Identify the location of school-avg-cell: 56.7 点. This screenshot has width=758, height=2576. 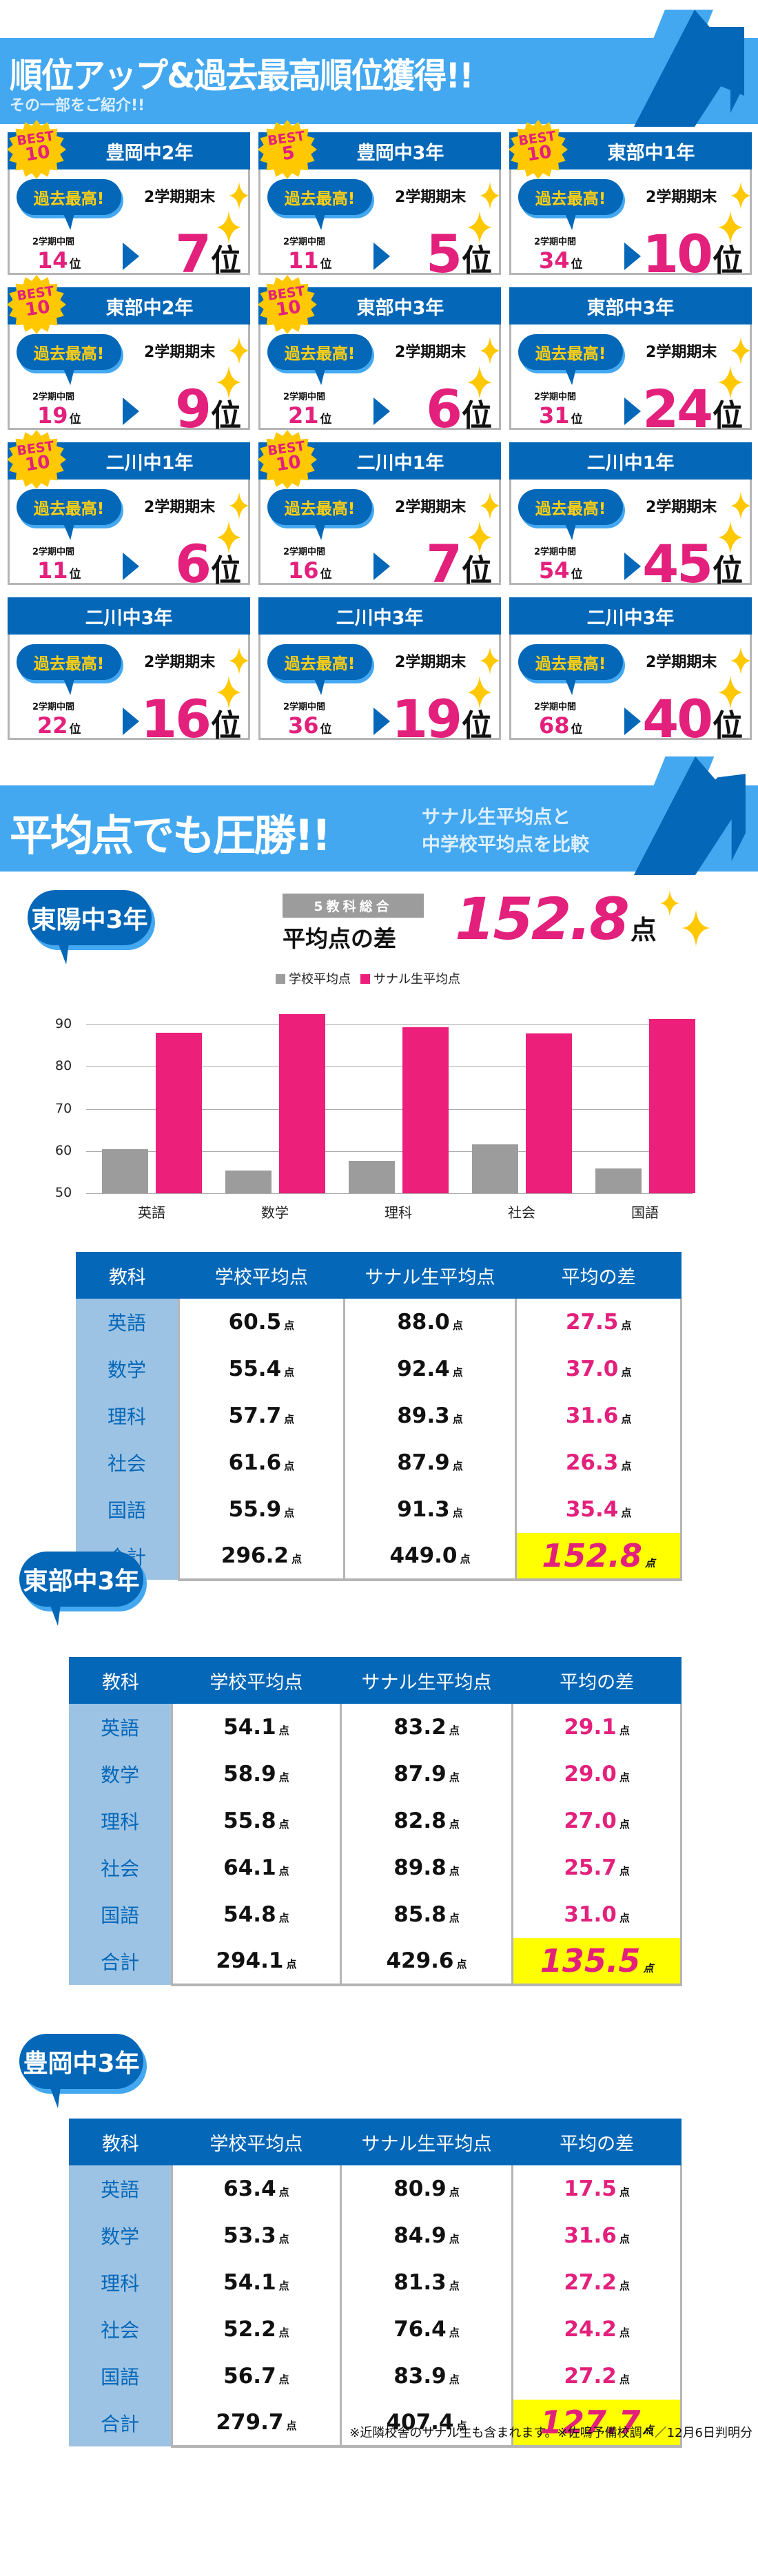
(256, 2376).